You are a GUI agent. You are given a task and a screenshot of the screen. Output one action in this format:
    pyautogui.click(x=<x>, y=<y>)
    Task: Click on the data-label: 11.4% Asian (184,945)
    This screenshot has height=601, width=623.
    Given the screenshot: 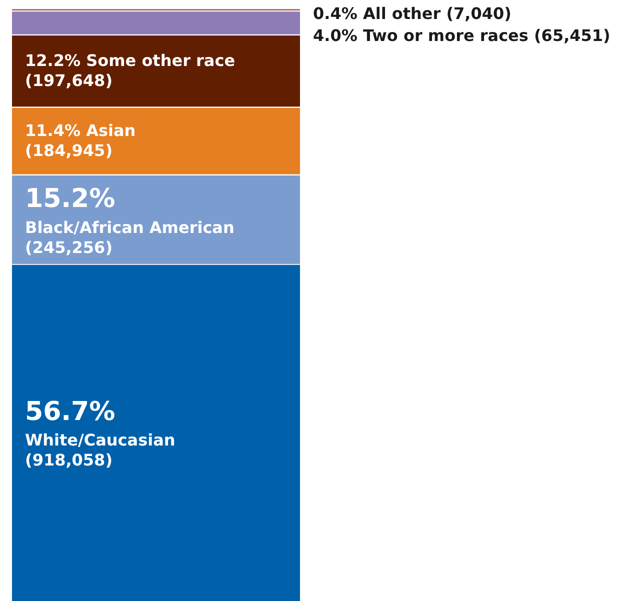 What is the action you would take?
    pyautogui.click(x=80, y=140)
    